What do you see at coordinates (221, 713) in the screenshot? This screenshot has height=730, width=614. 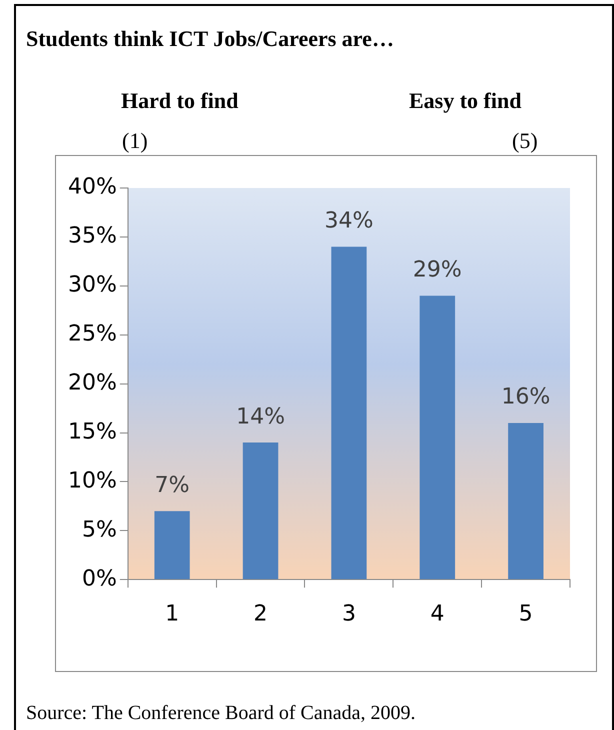 I see `source-note: Source: The Conference Board of Canada, 2009.` at bounding box center [221, 713].